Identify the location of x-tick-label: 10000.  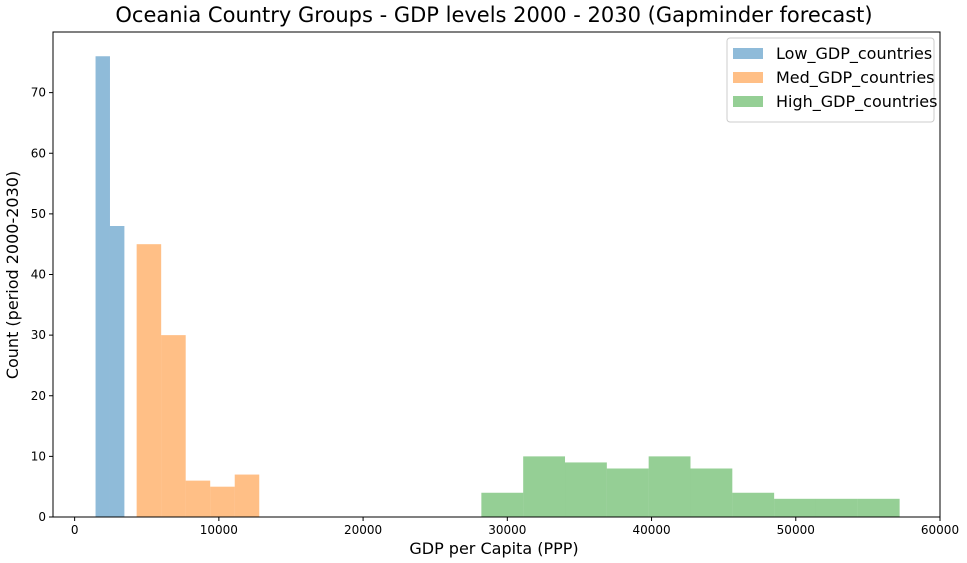
(219, 530).